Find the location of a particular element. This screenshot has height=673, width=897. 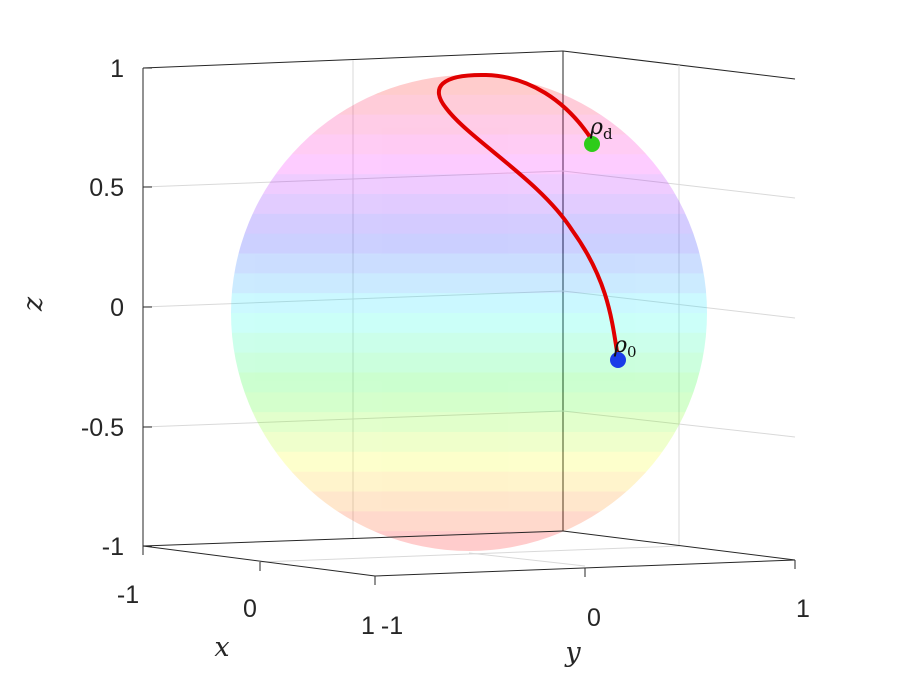

start-marker-subscript: 0 is located at coordinates (632, 352).